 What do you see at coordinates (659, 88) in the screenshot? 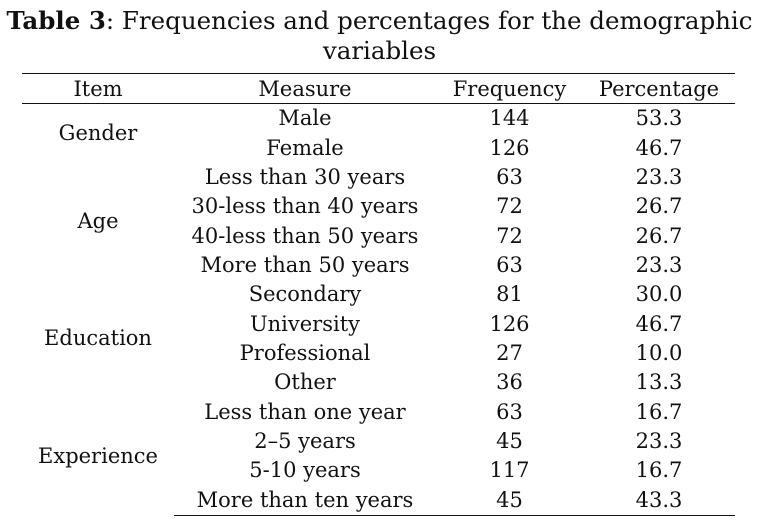
I see `column-header-percentage: Percentage` at bounding box center [659, 88].